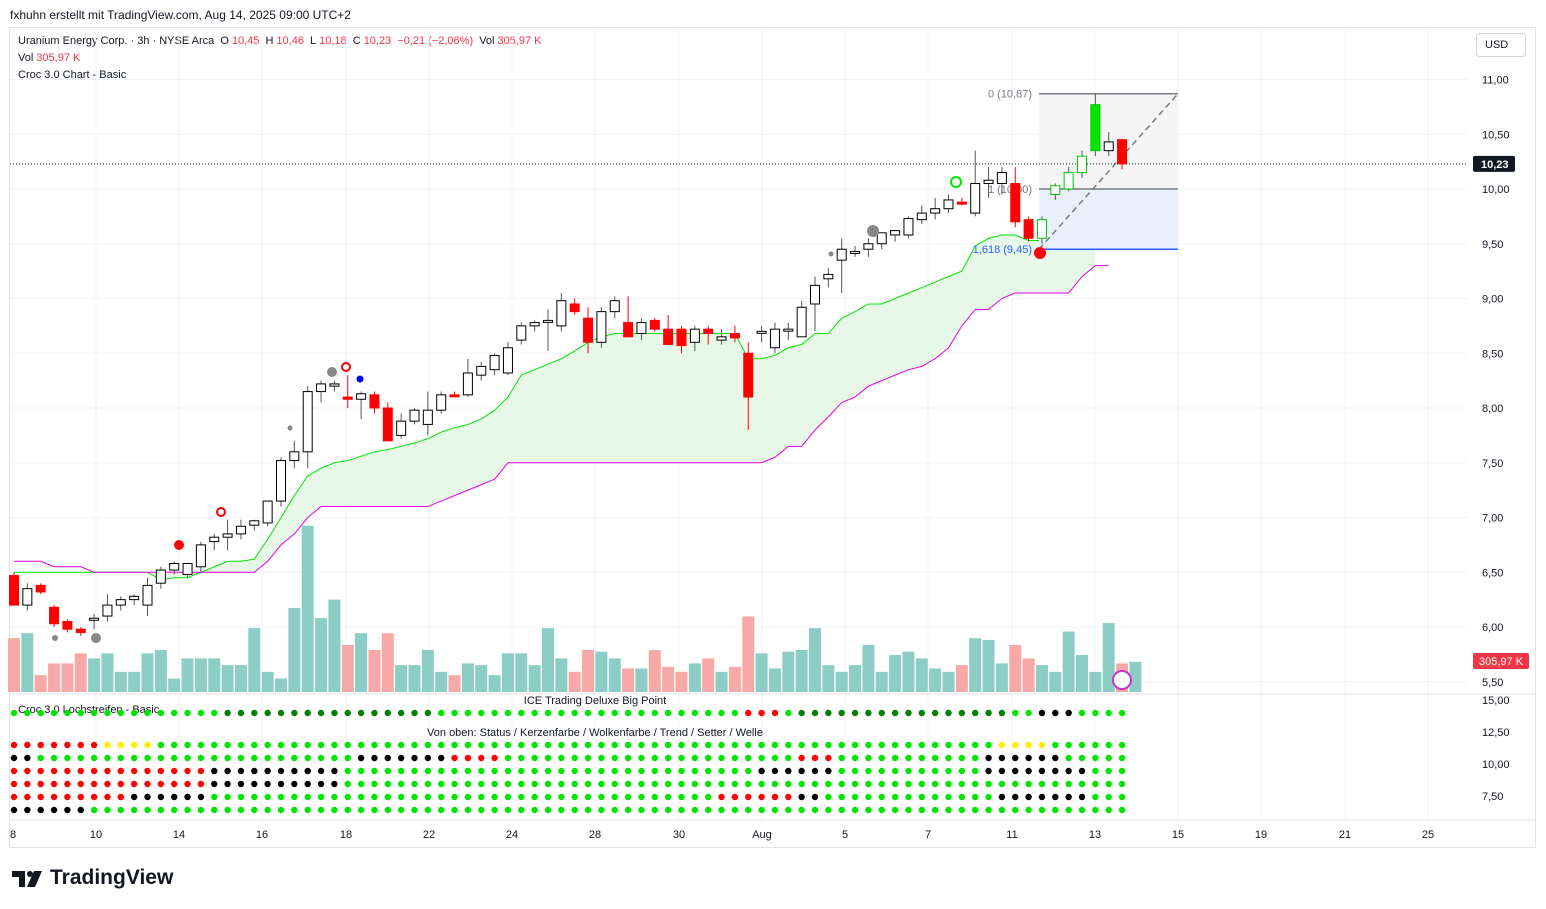 This screenshot has width=1546, height=909. Describe the element at coordinates (512, 835) in the screenshot. I see `time-tick: 24` at that location.